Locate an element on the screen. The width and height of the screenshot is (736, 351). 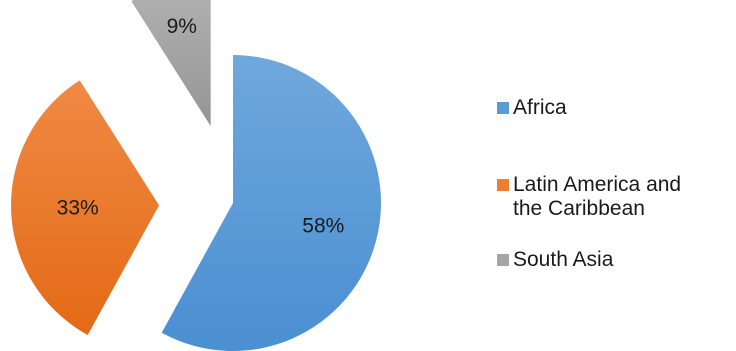
legend-swatch-south-asia is located at coordinates (503, 260).